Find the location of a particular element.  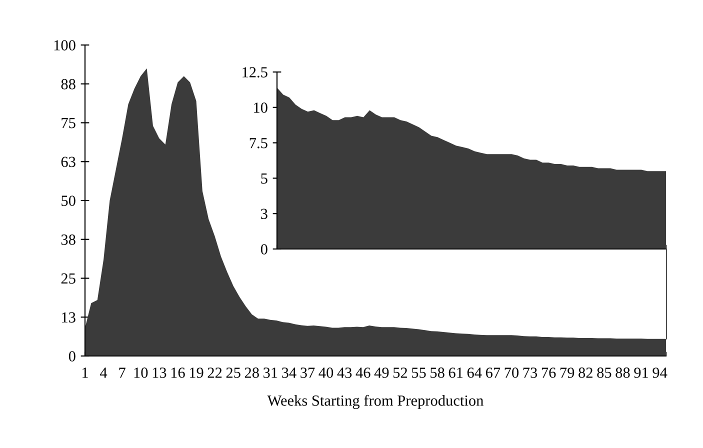

y-tick-label: 100 is located at coordinates (65, 45).